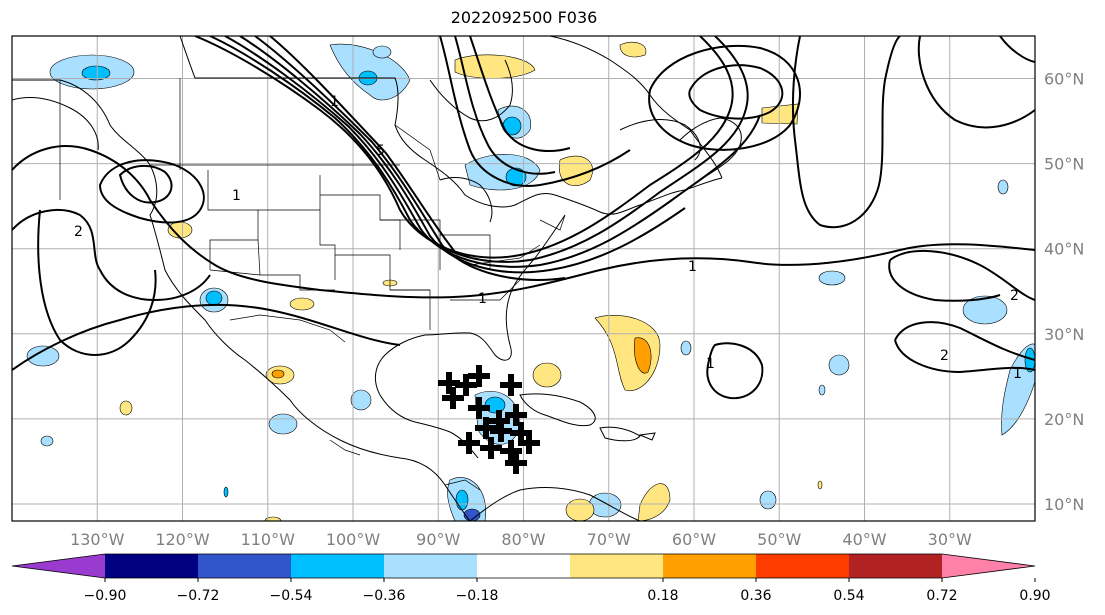 The height and width of the screenshot is (615, 1105). I want to click on latitude-labels: 60°N 50°N 40°N 30°N 20°N 10°N, so click(1064, 292).